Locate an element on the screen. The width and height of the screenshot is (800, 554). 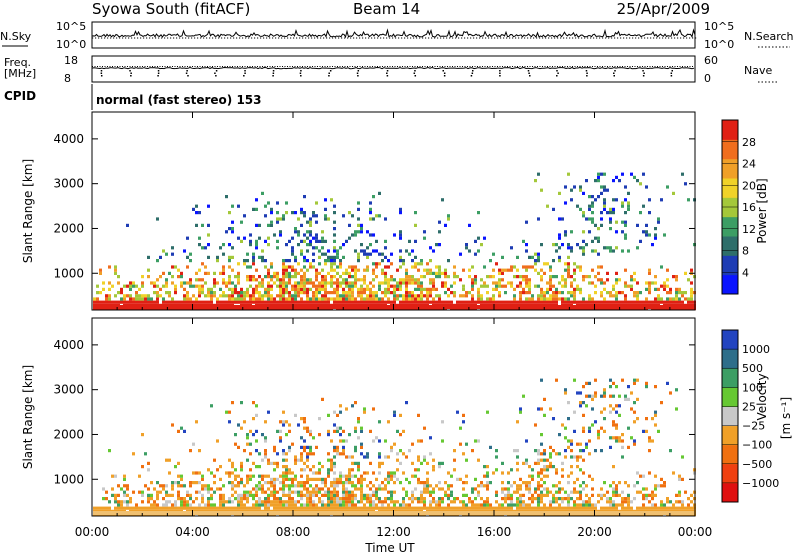
cpid-value: normal (fast stereo) 153 is located at coordinates (179, 100).